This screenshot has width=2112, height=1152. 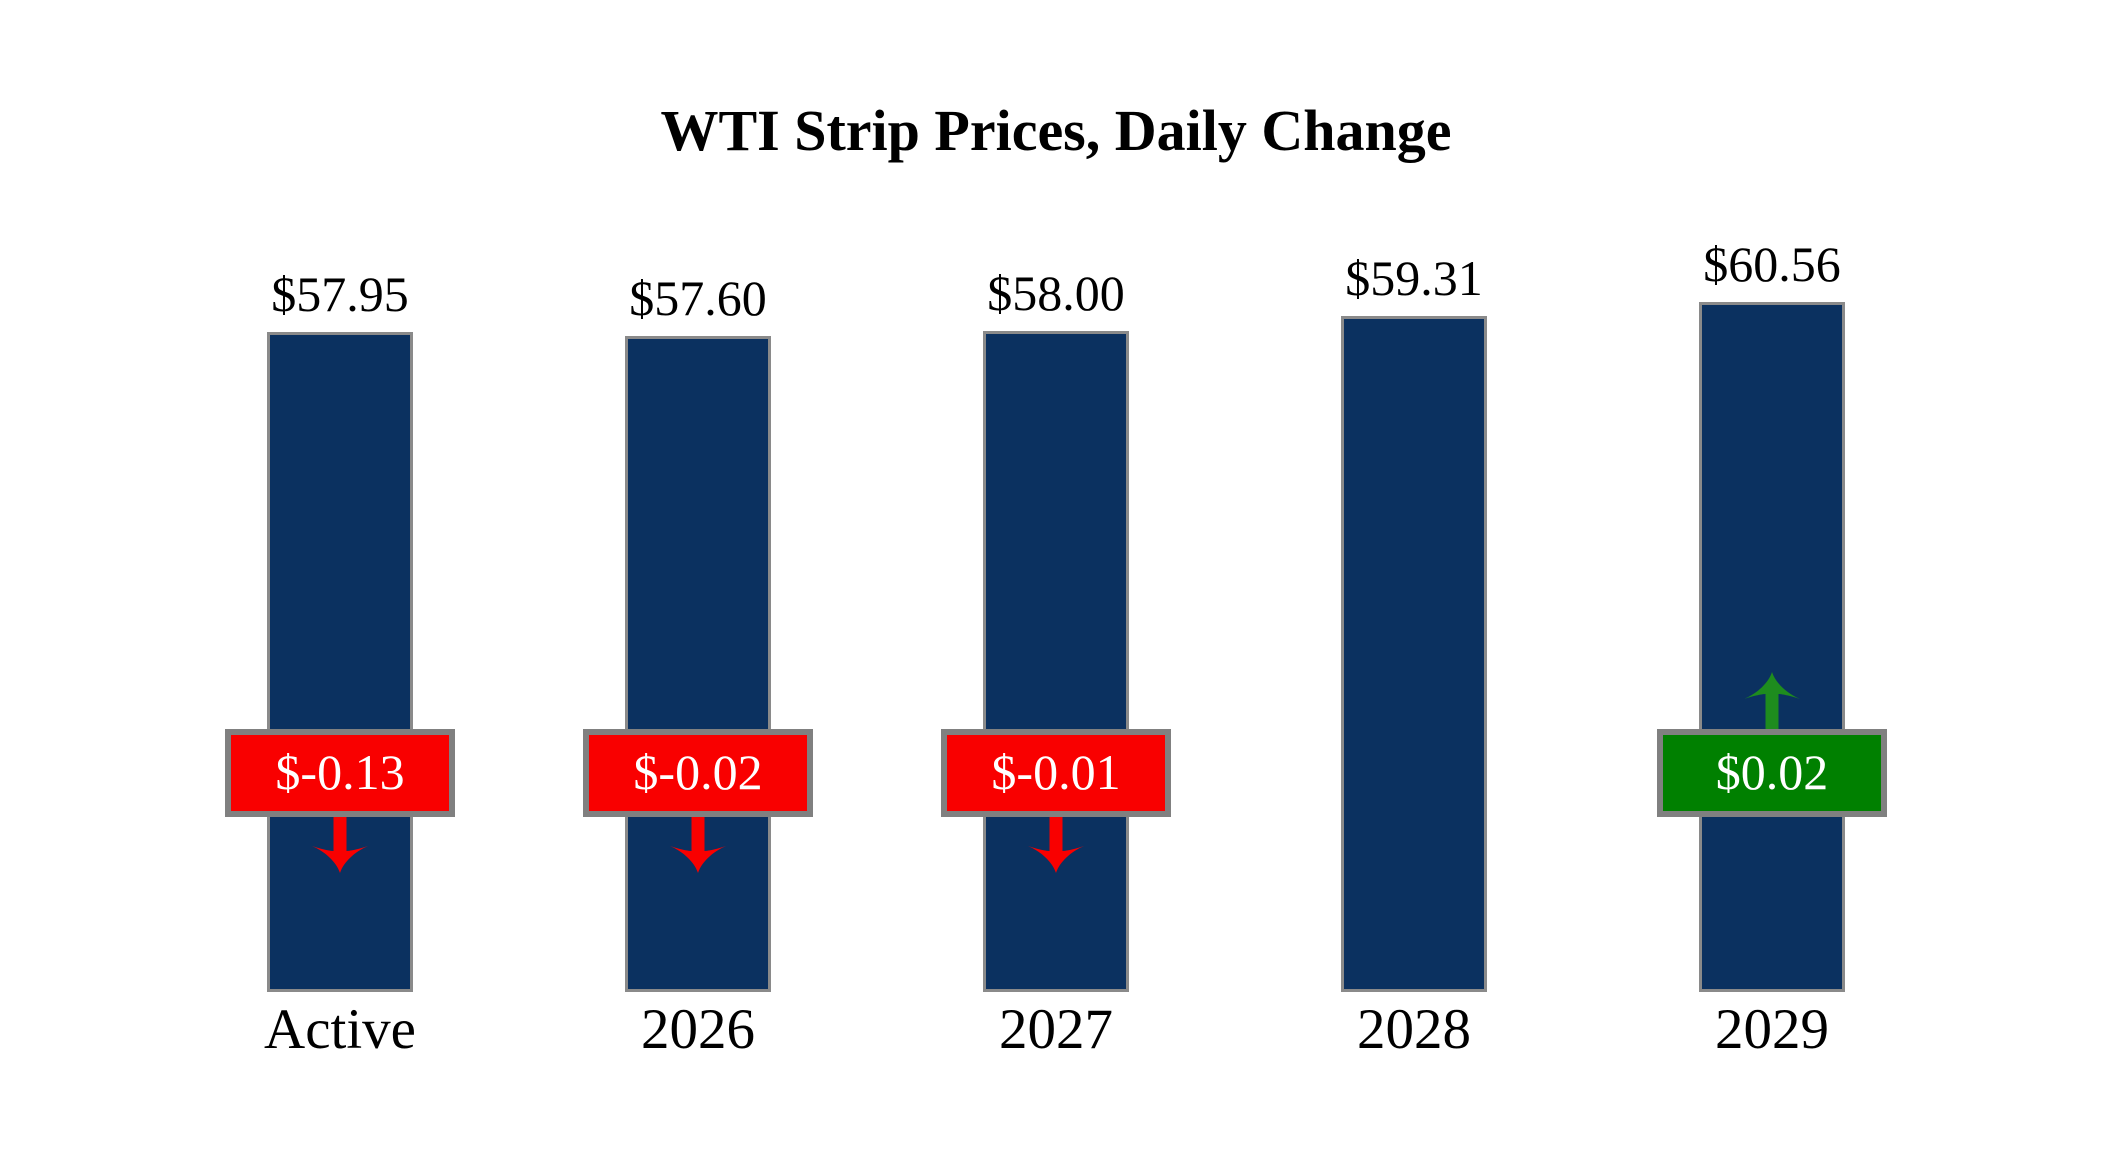 I want to click on change-label: $-0.02, so click(x=698, y=772).